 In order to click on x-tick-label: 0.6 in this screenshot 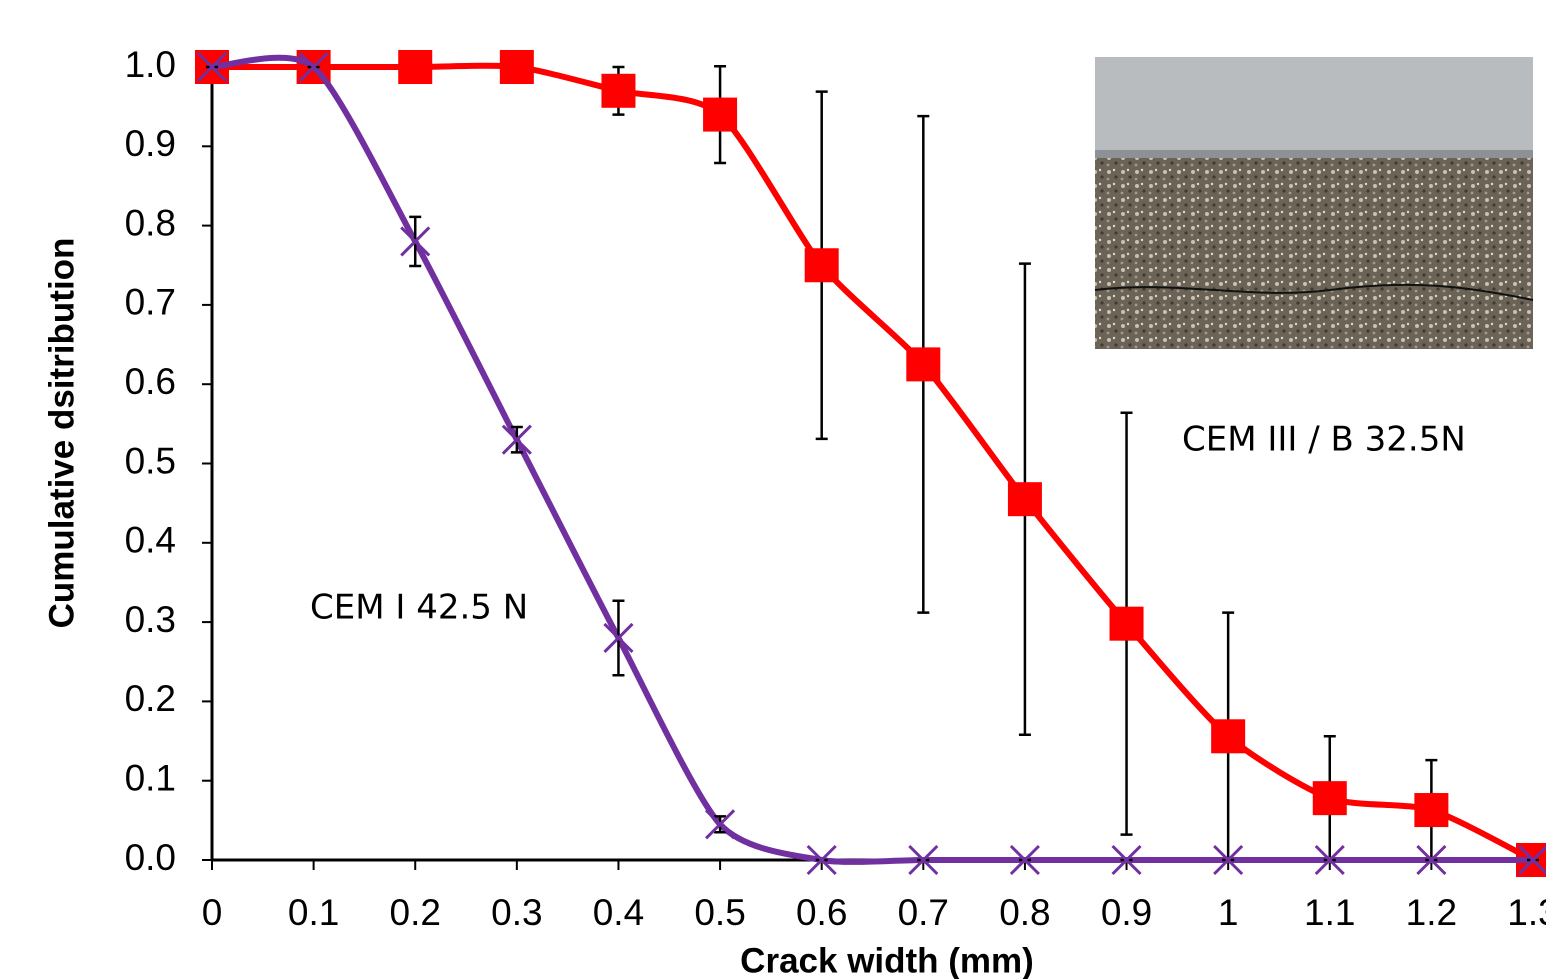, I will do `click(821, 912)`.